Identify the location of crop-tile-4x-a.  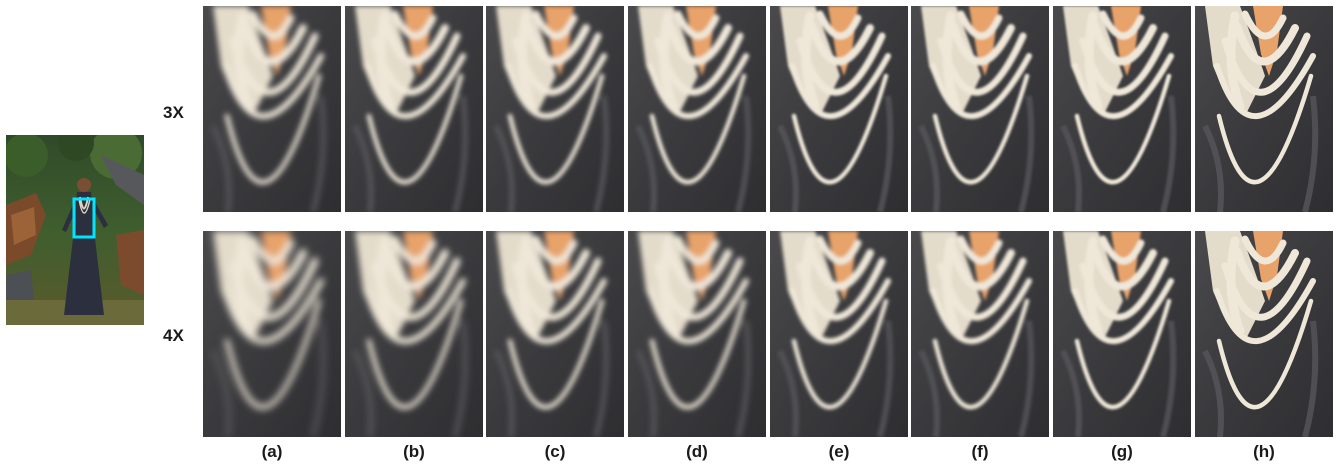
(272, 334).